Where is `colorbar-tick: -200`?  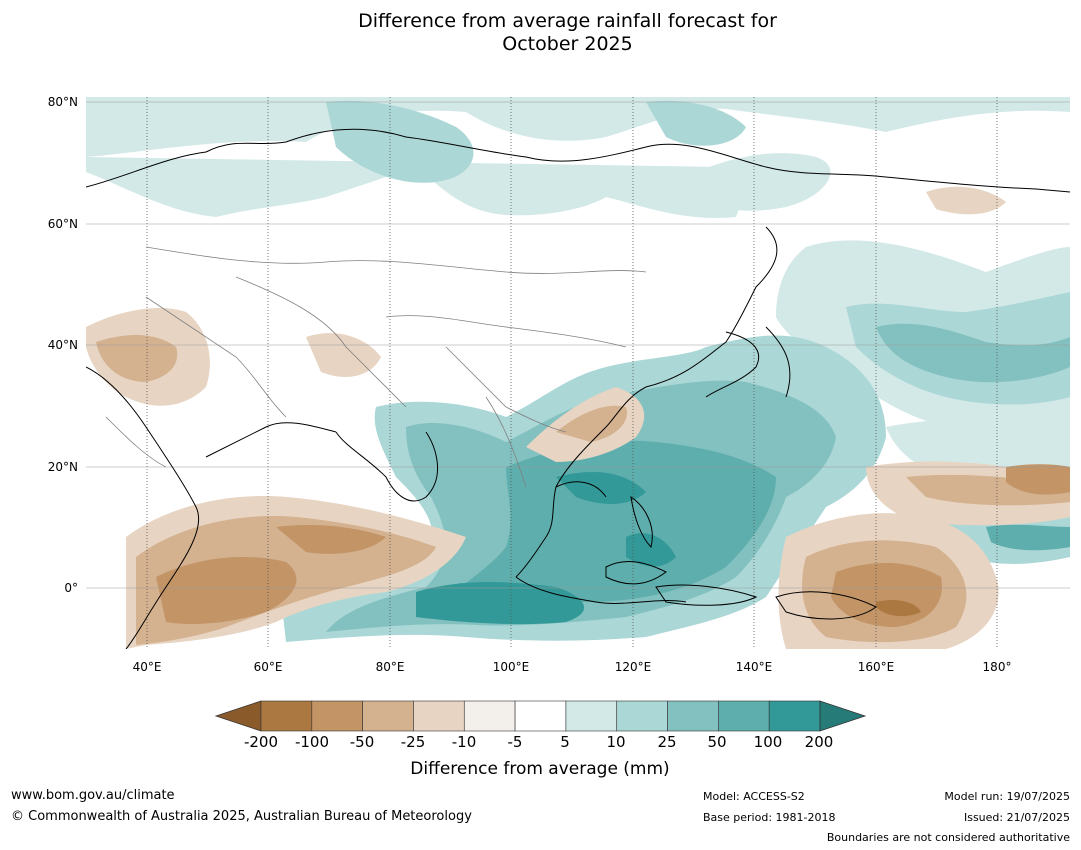
colorbar-tick: -200 is located at coordinates (261, 742).